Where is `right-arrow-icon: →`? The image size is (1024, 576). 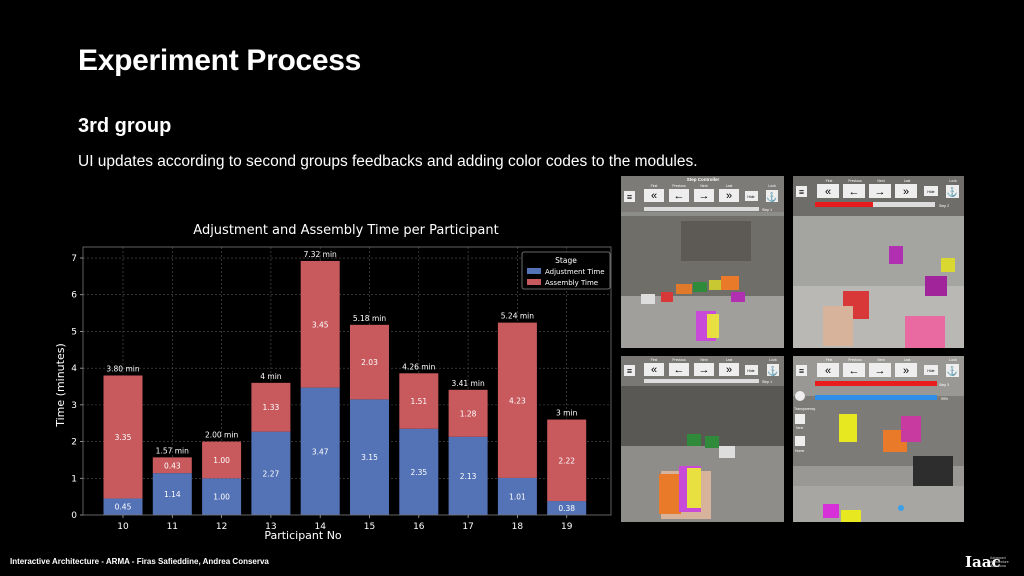
right-arrow-icon: → is located at coordinates (880, 192).